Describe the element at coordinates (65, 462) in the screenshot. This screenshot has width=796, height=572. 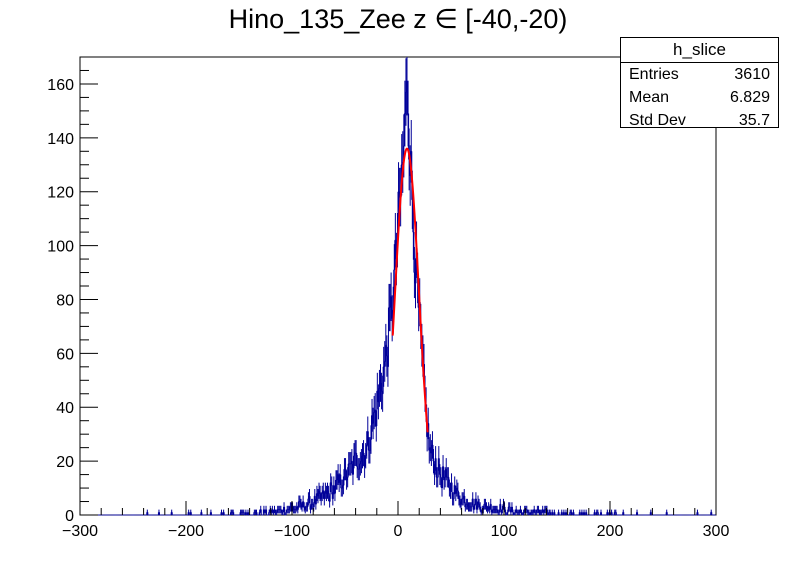
I see `y-tick-label: 20` at that location.